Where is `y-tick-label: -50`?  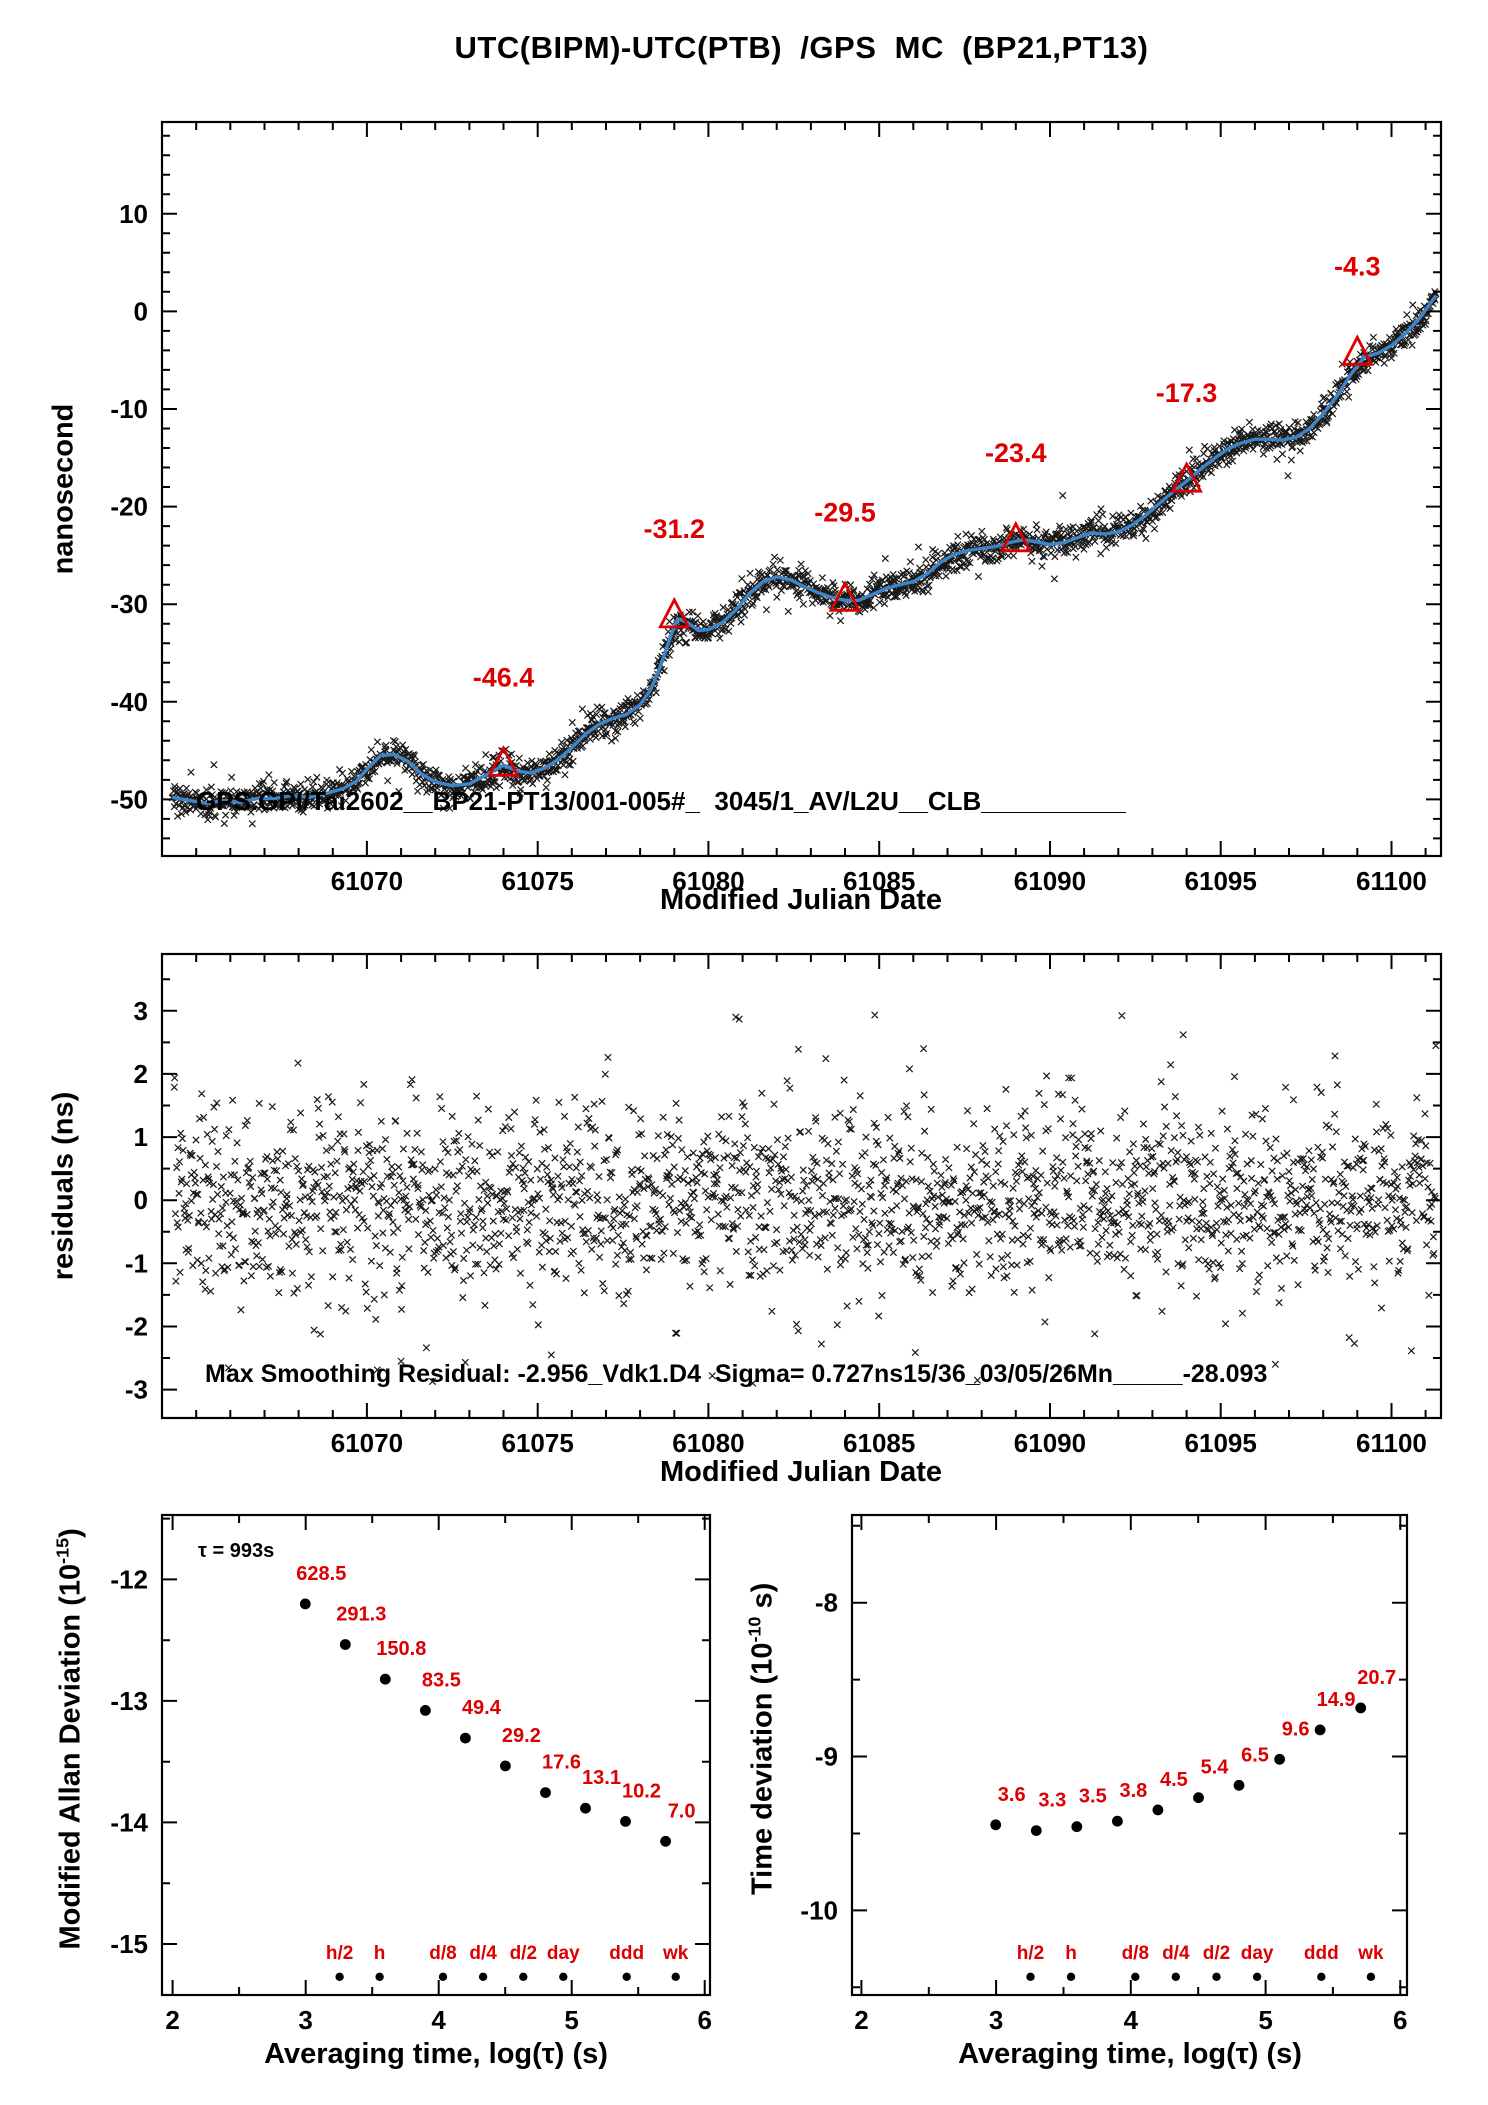 y-tick-label: -50 is located at coordinates (129, 799).